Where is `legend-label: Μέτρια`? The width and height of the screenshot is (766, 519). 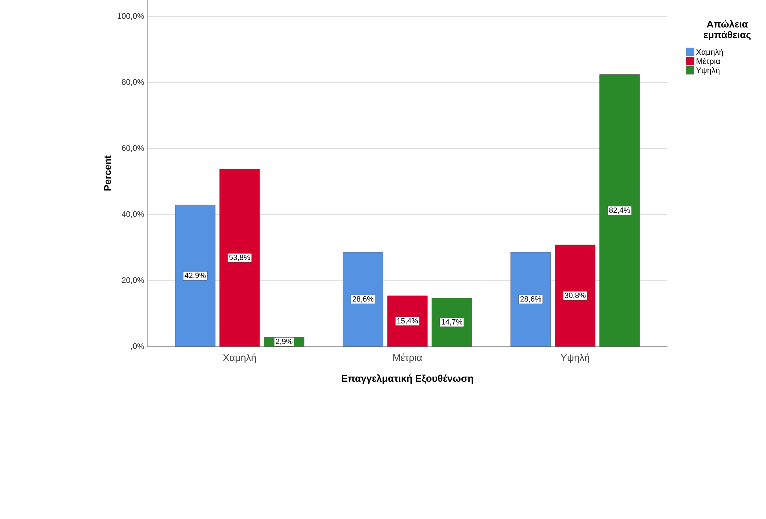
legend-label: Μέτρια is located at coordinates (708, 62).